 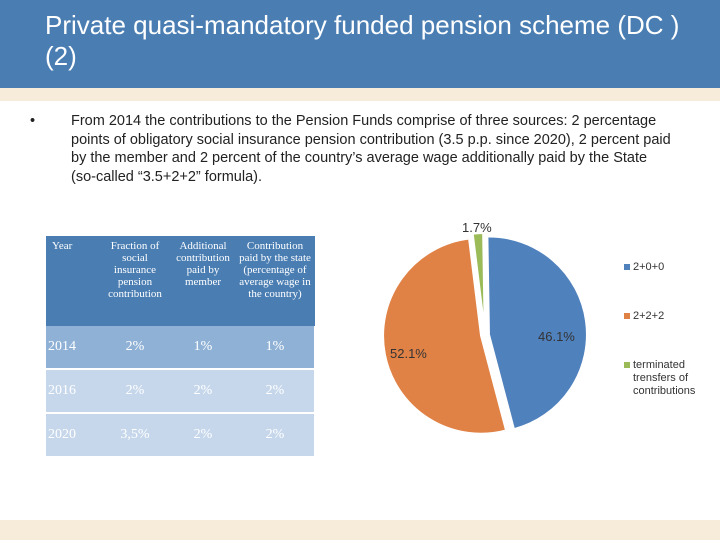 I want to click on header-year: Year, so click(x=73, y=281).